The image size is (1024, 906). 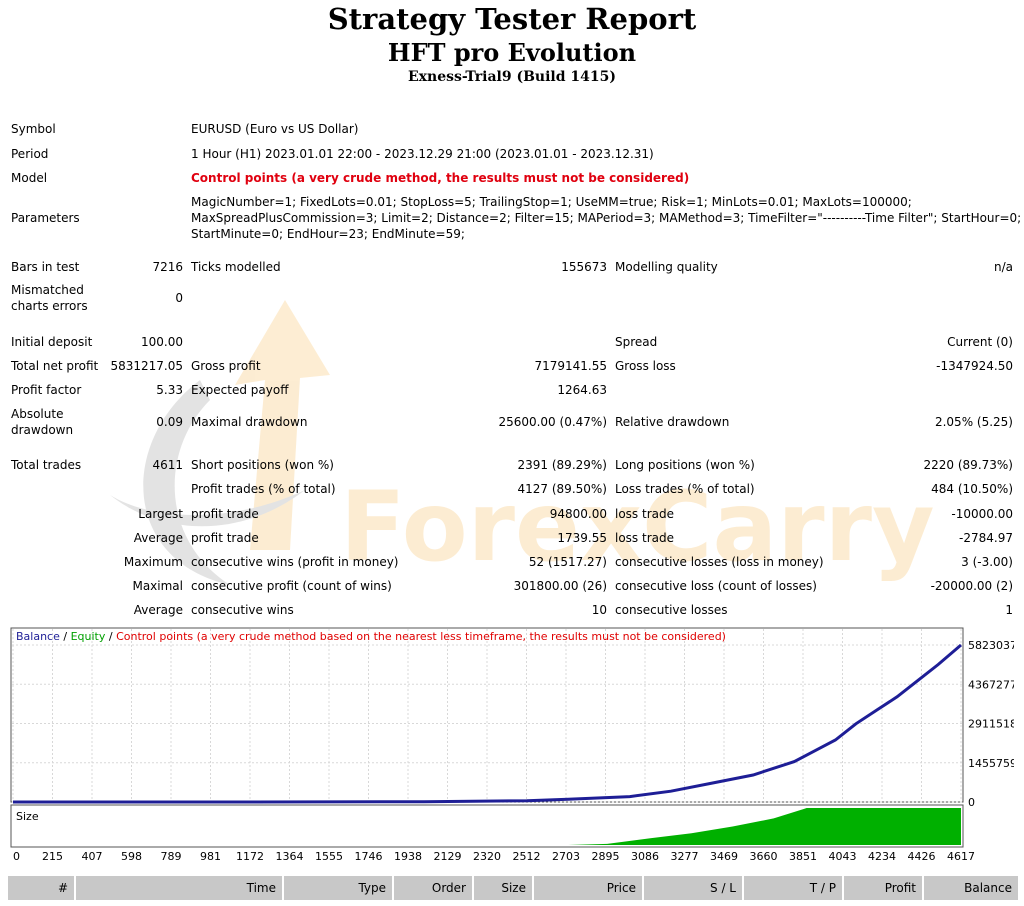 I want to click on max-consecutive-wins-value: 52 (1517.27), so click(x=567, y=562).